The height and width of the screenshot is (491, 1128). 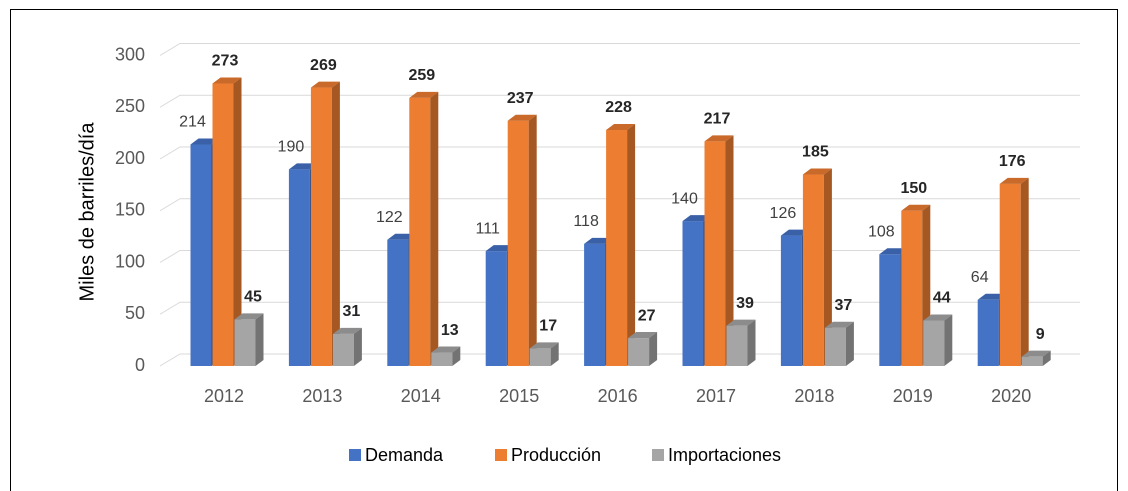 What do you see at coordinates (913, 188) in the screenshot?
I see `data-label: 150` at bounding box center [913, 188].